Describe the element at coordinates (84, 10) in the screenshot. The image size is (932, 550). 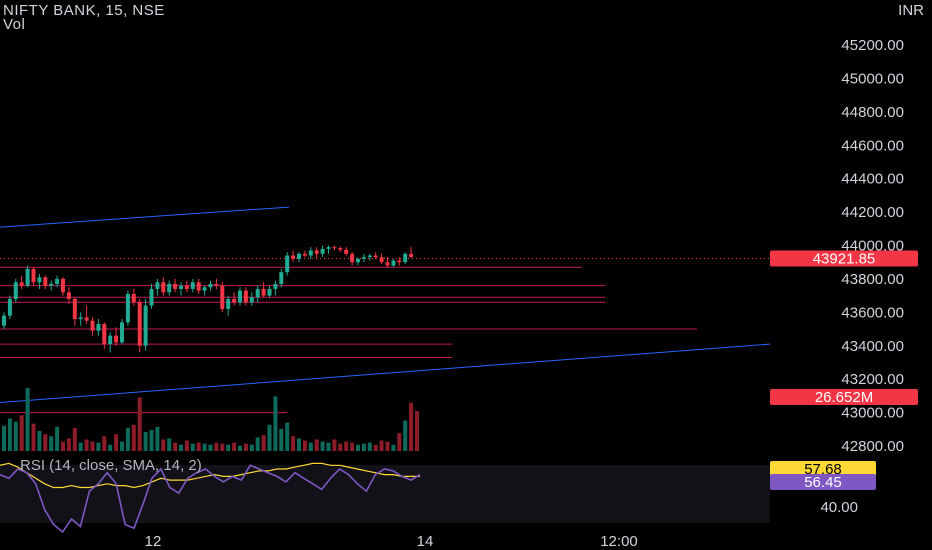
I see `symbol-title: NIFTY BANK, 15, NSE` at that location.